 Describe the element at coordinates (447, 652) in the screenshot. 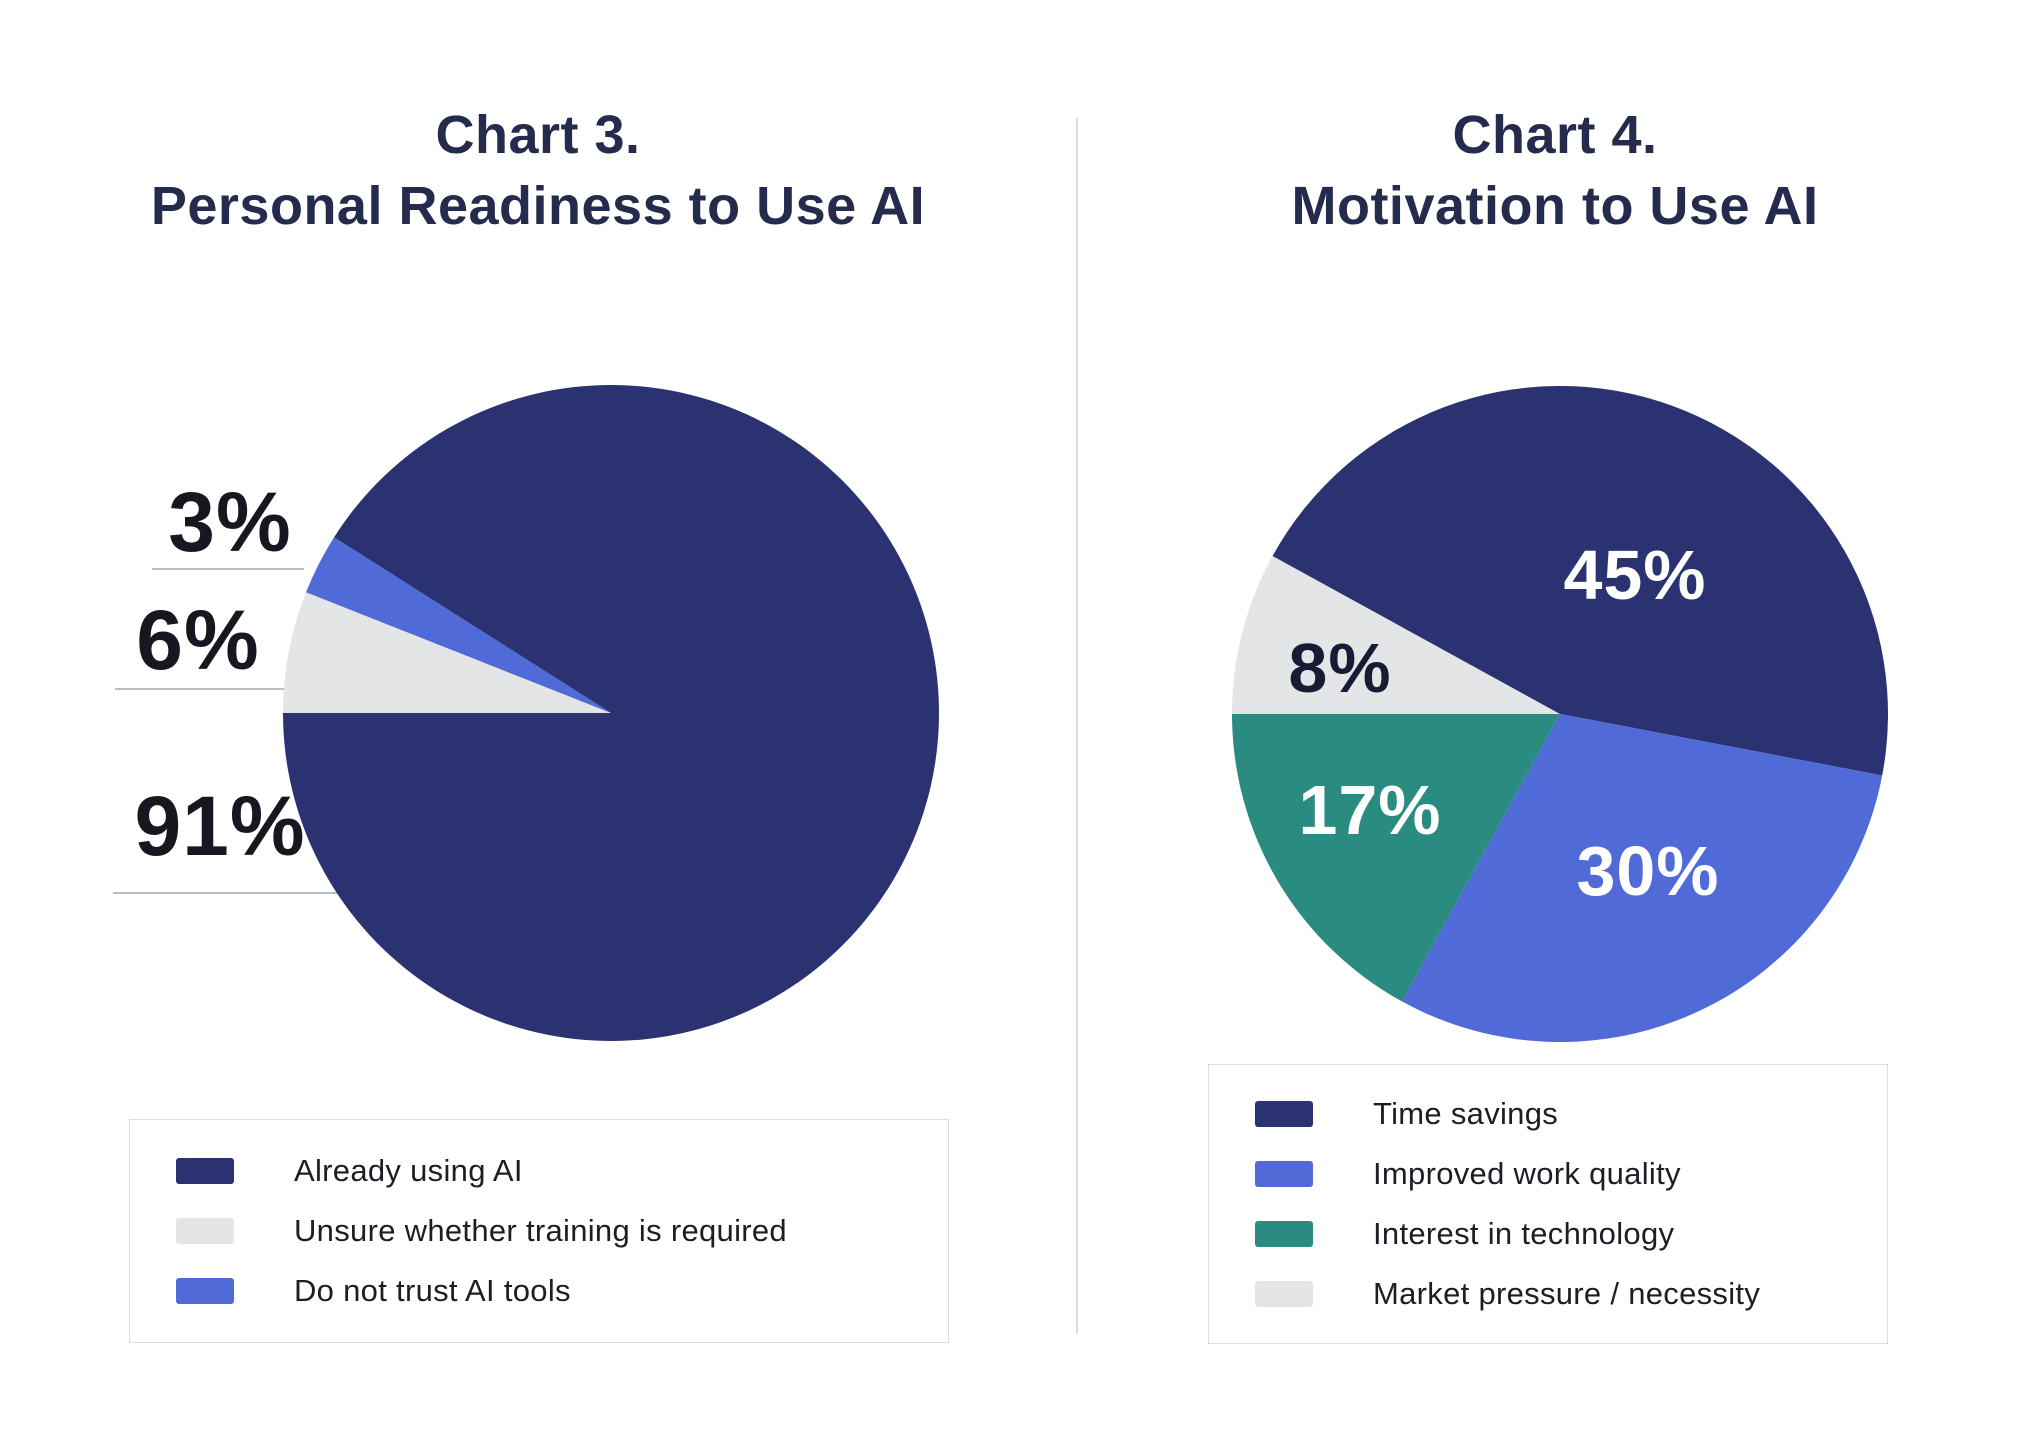

I see `pie-slice-unsure-whether-training-is-required` at that location.